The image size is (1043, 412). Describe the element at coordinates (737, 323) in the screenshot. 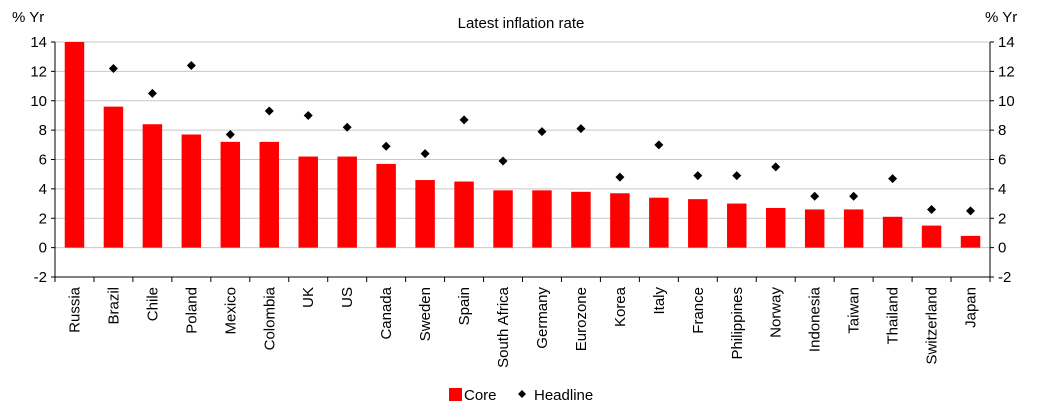

I see `x-tick-label: Philippines` at that location.